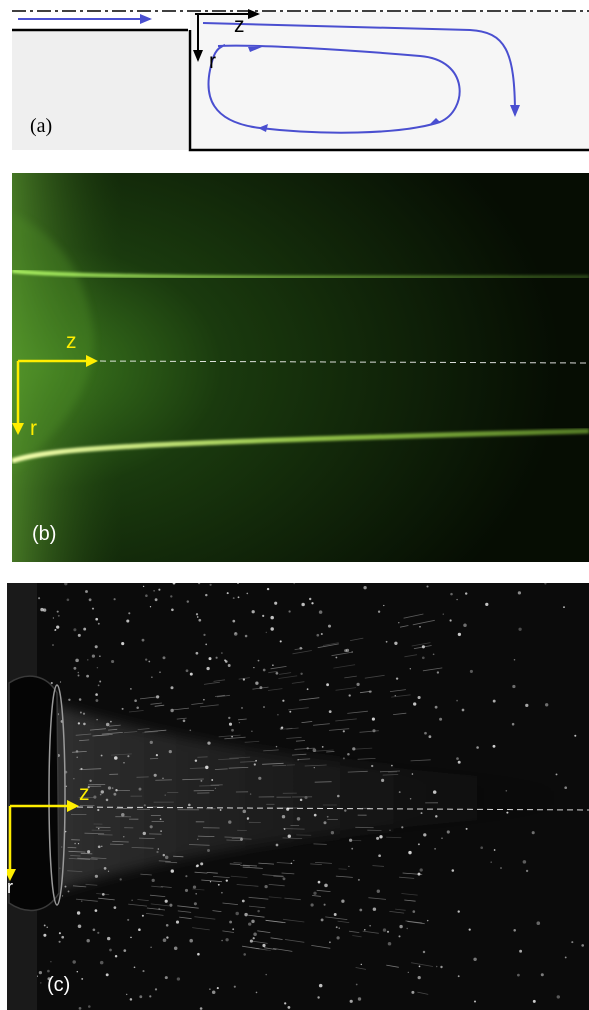  I want to click on z-axis-arrowhead, so click(92, 361).